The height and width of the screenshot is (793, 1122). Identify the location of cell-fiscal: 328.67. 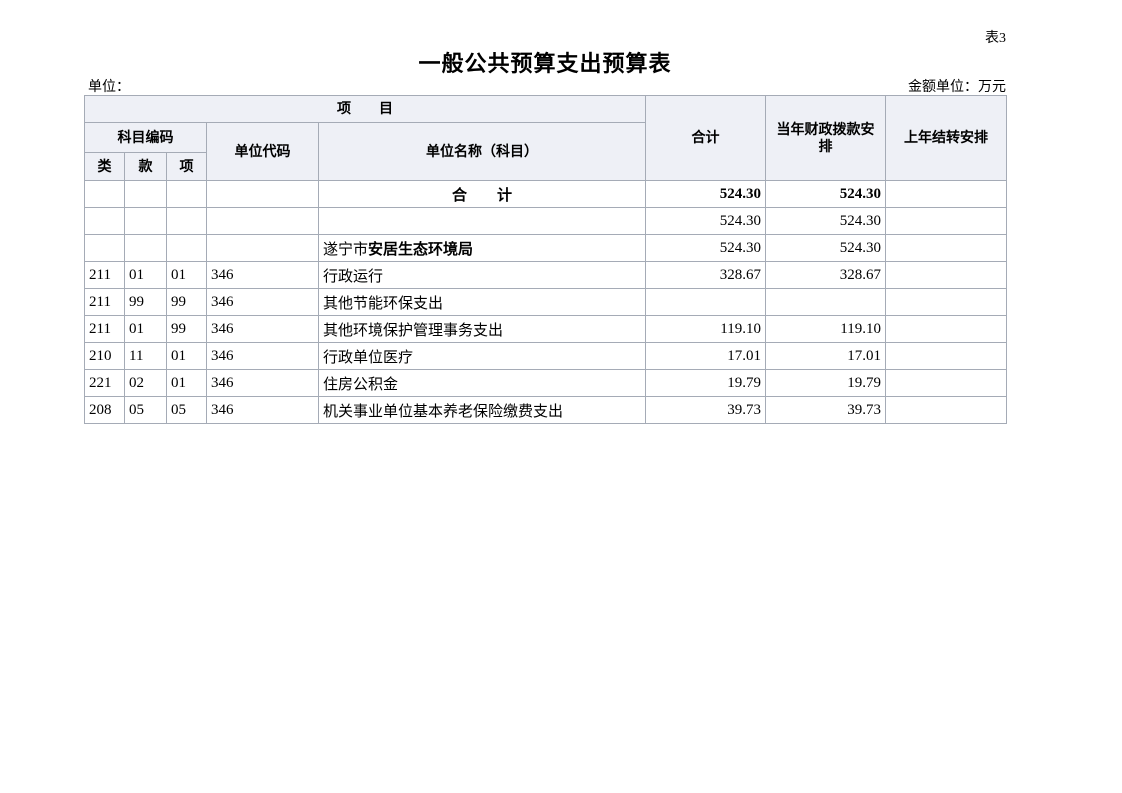
(825, 275).